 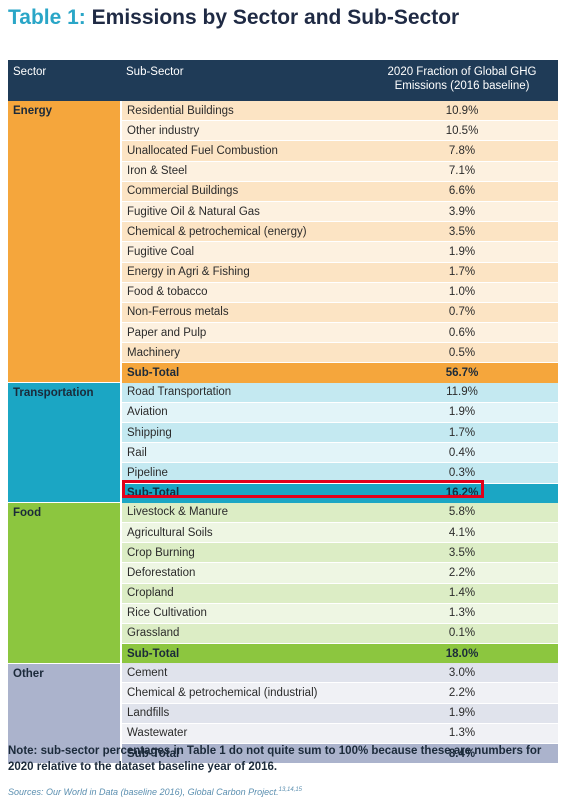 I want to click on sub-sector-name: Aviation, so click(x=243, y=413).